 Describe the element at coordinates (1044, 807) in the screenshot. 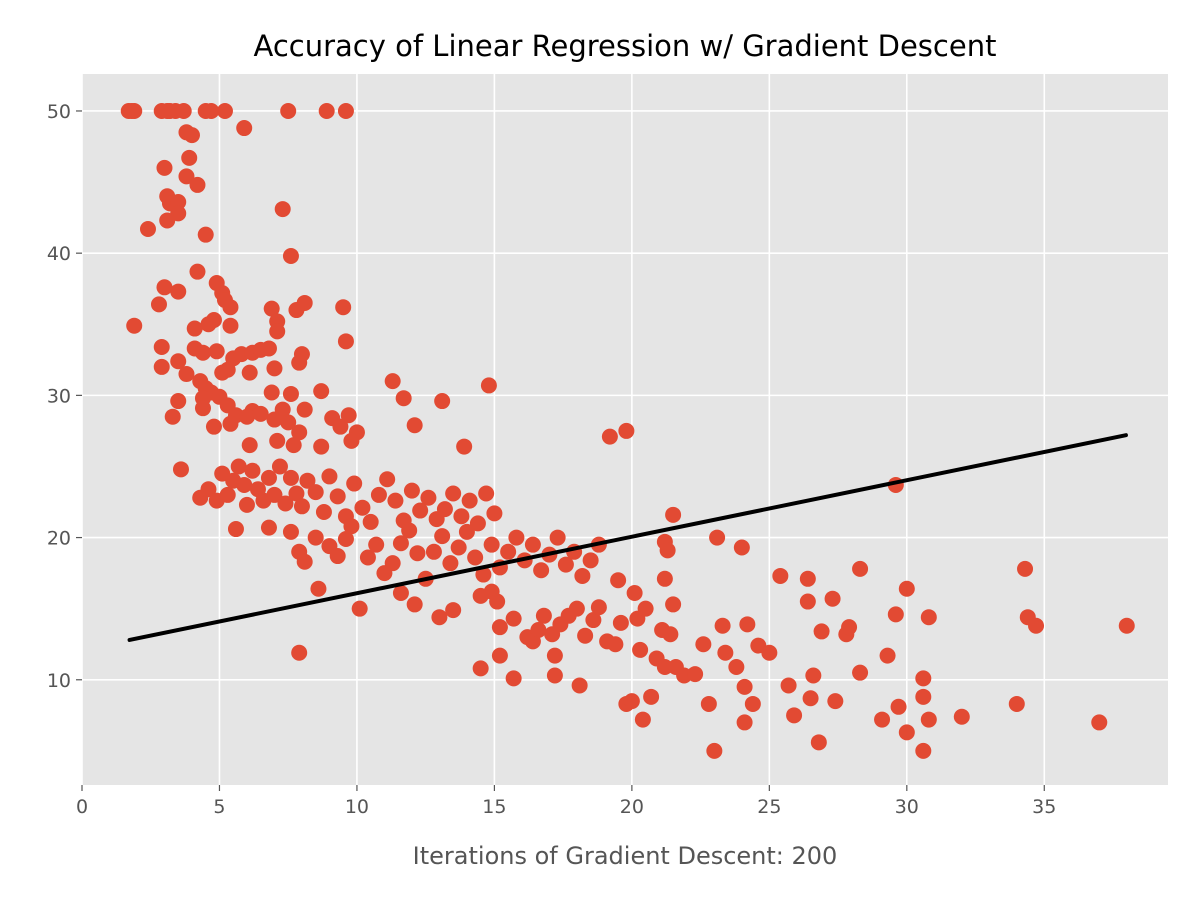

I see `x-tick-label: 35` at that location.